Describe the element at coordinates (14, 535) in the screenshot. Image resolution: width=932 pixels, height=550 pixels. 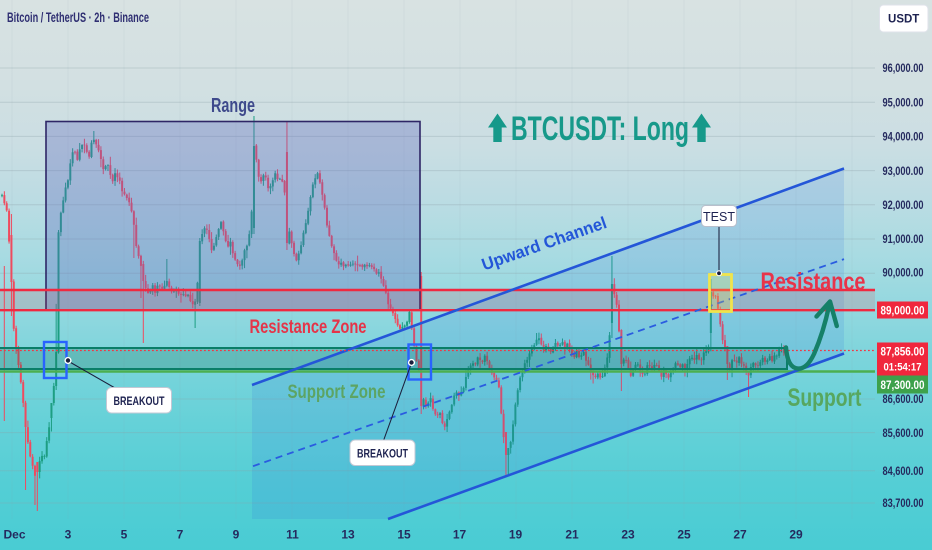
I see `svg-text: Dec` at that location.